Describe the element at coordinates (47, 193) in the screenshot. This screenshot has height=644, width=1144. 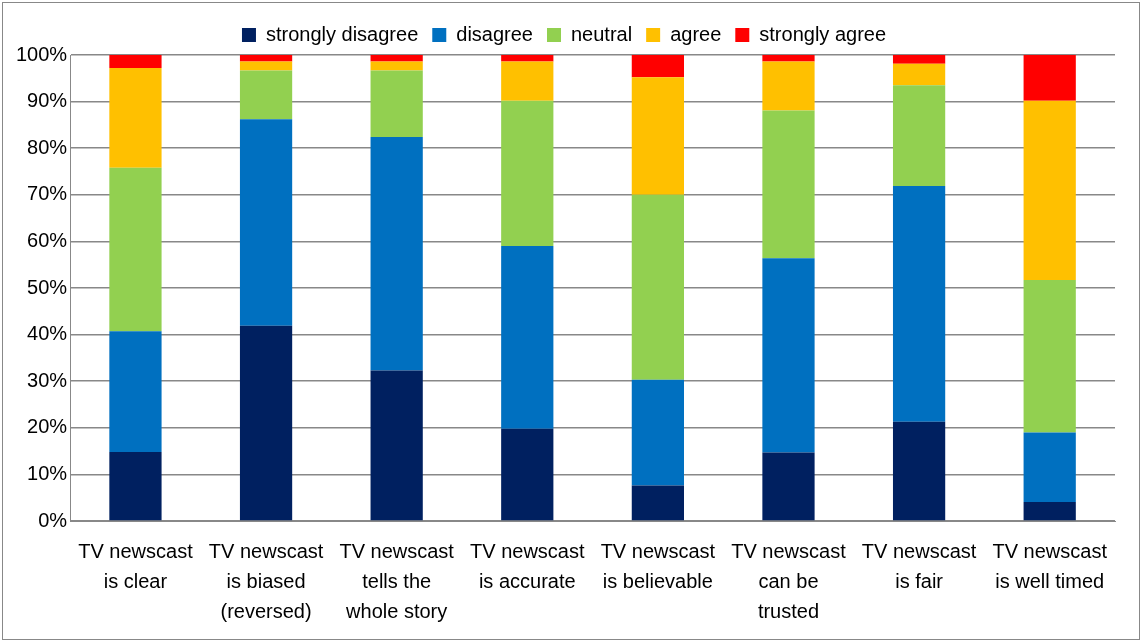
I see `y-tick-label: 70%` at that location.